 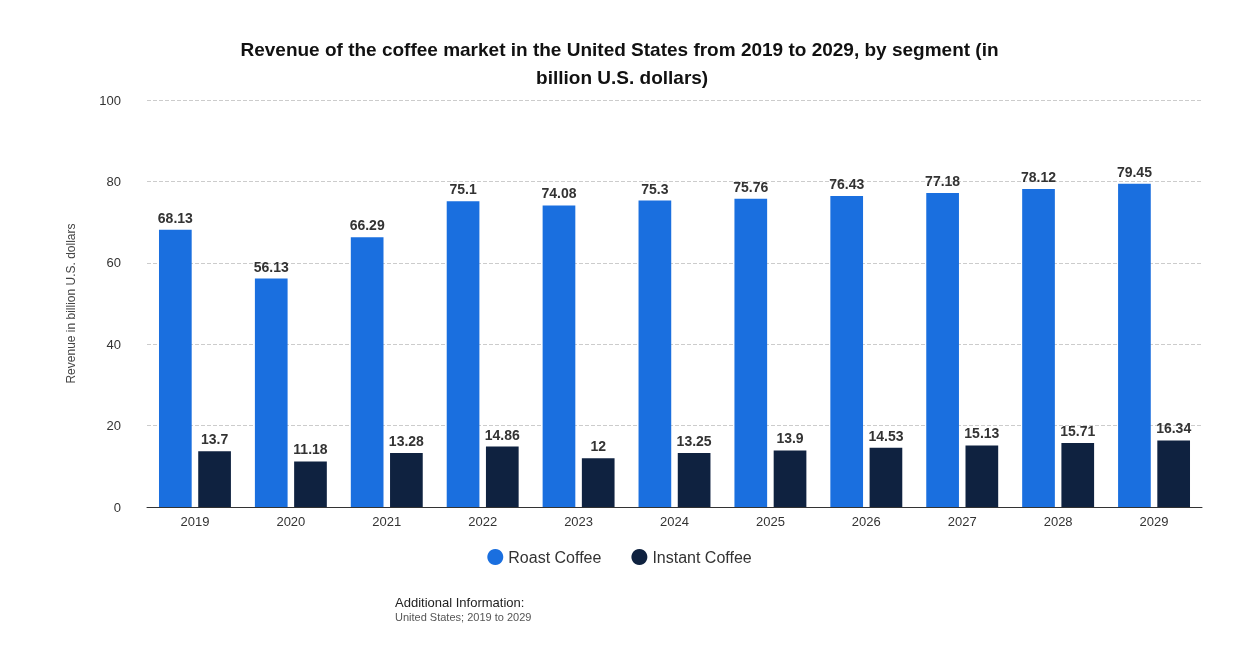 What do you see at coordinates (886, 435) in the screenshot?
I see `data-label: 14.53` at bounding box center [886, 435].